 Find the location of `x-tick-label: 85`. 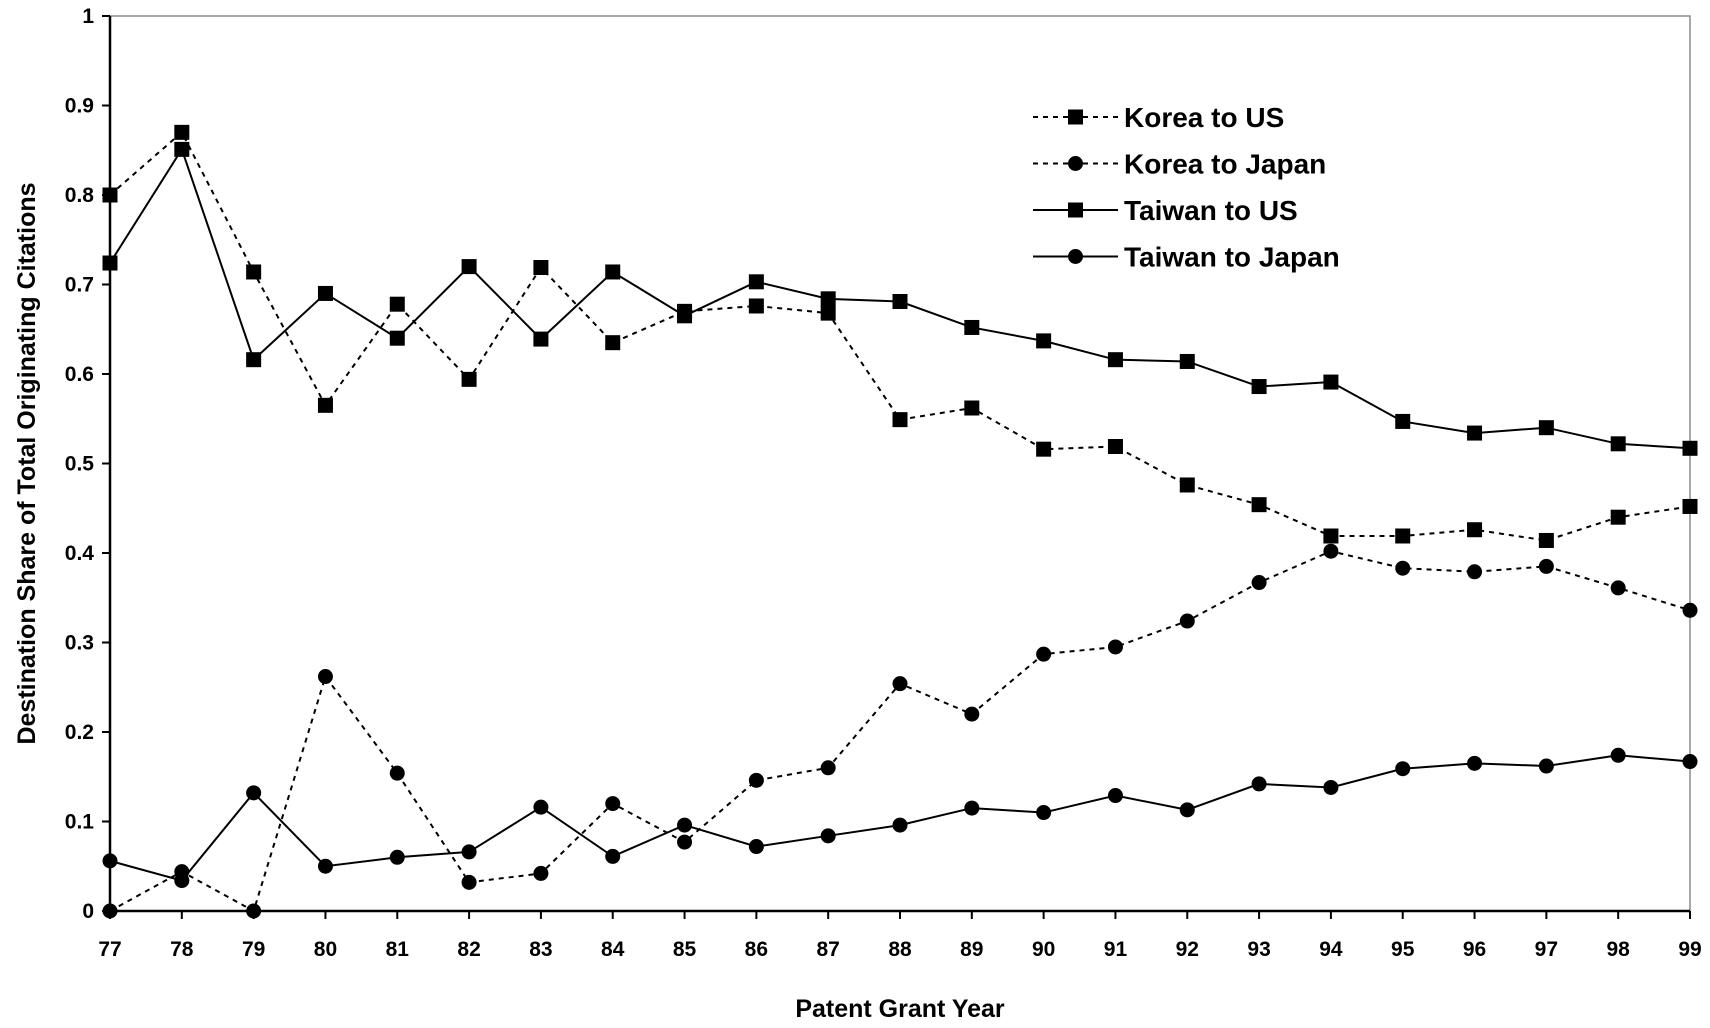

x-tick-label: 85 is located at coordinates (685, 949).